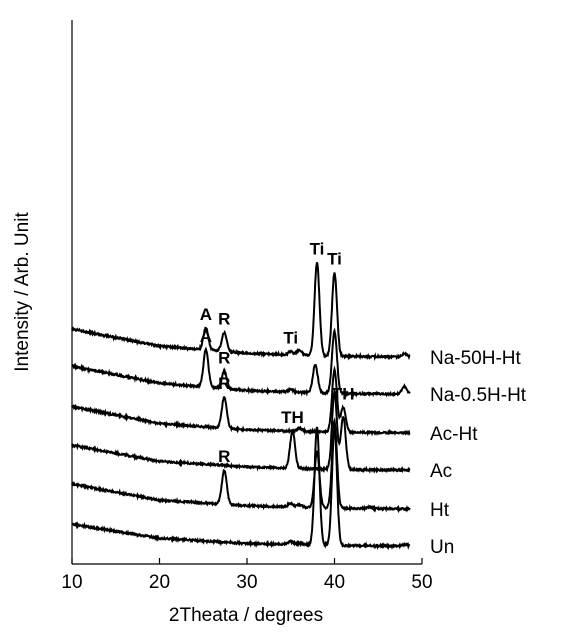  I want to click on series-line-ac, so click(241, 431).